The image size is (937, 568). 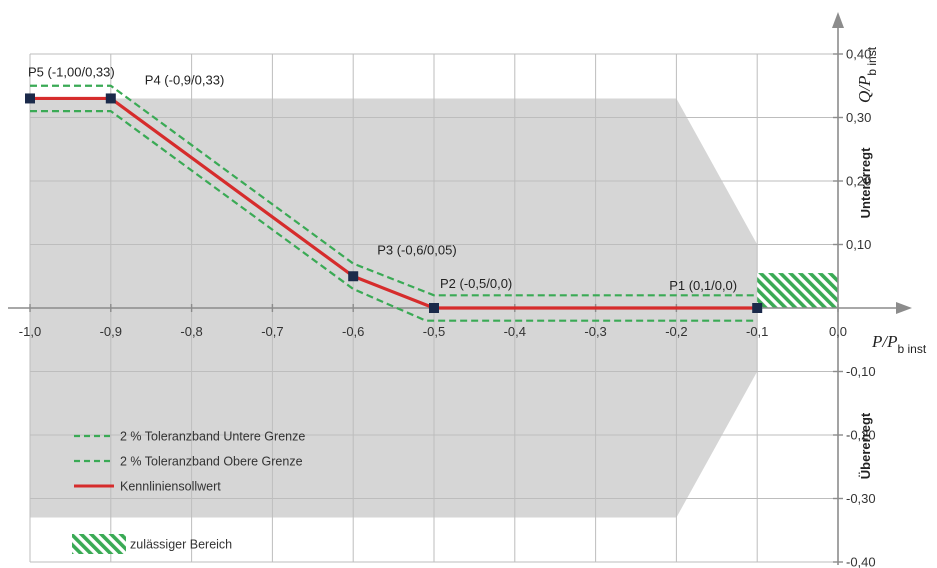 I want to click on side-label-lower: Übererregt, so click(x=865, y=445).